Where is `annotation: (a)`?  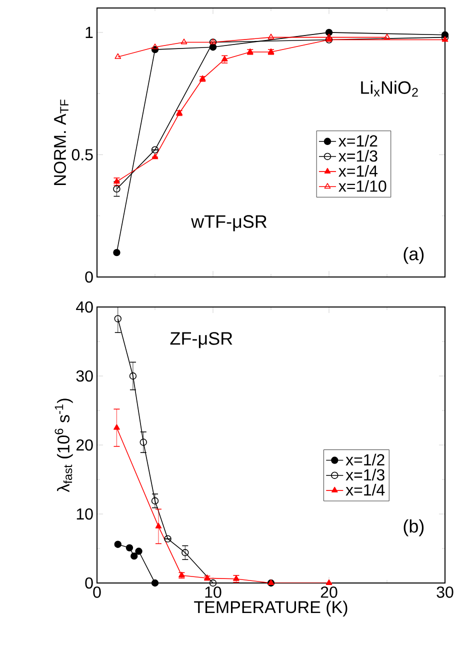
annotation: (a) is located at coordinates (414, 255).